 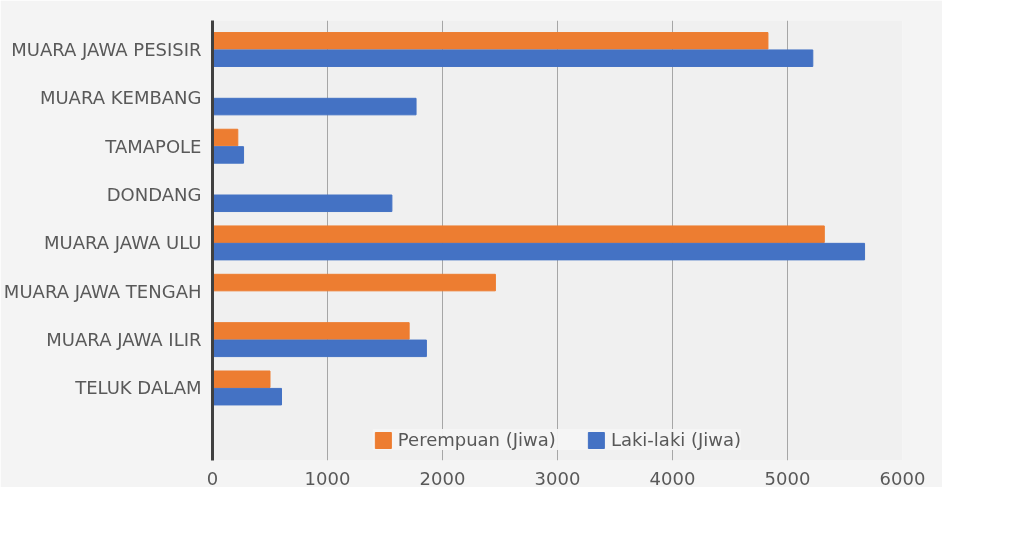 I want to click on y-tick-label: MUARA JAWA ILIR, so click(x=124, y=340).